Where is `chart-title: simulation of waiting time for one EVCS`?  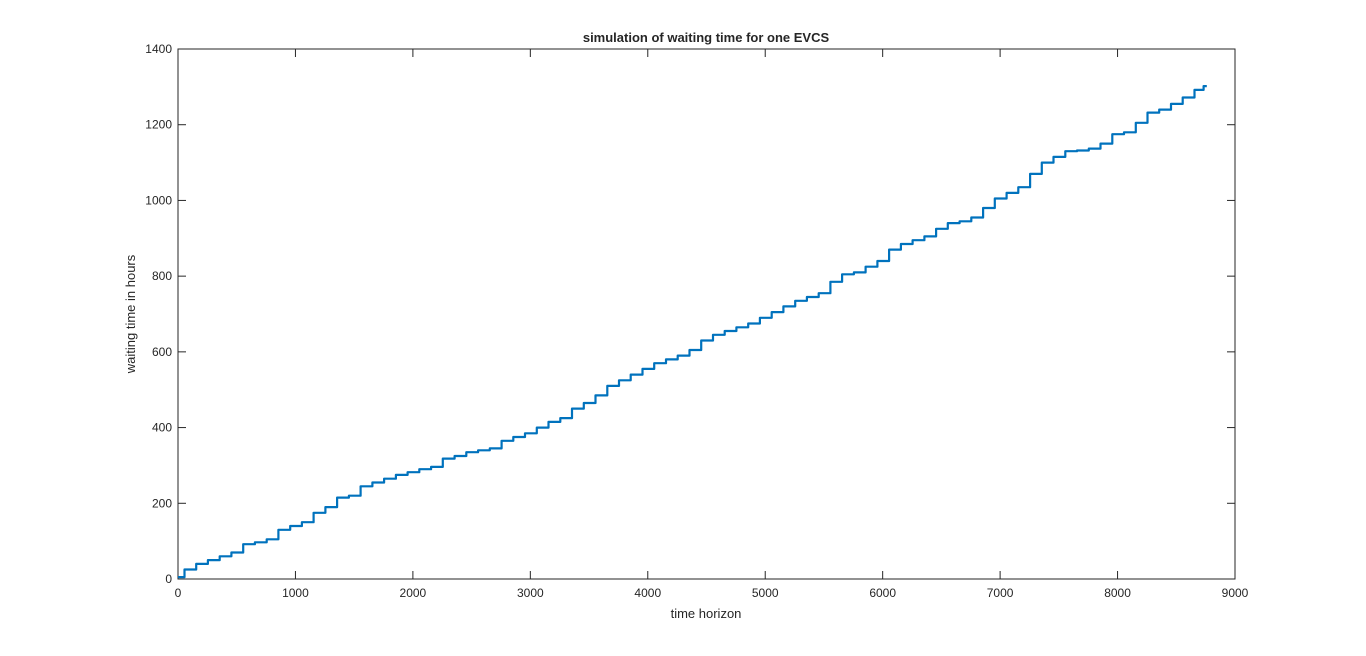
chart-title: simulation of waiting time for one EVCS is located at coordinates (706, 37).